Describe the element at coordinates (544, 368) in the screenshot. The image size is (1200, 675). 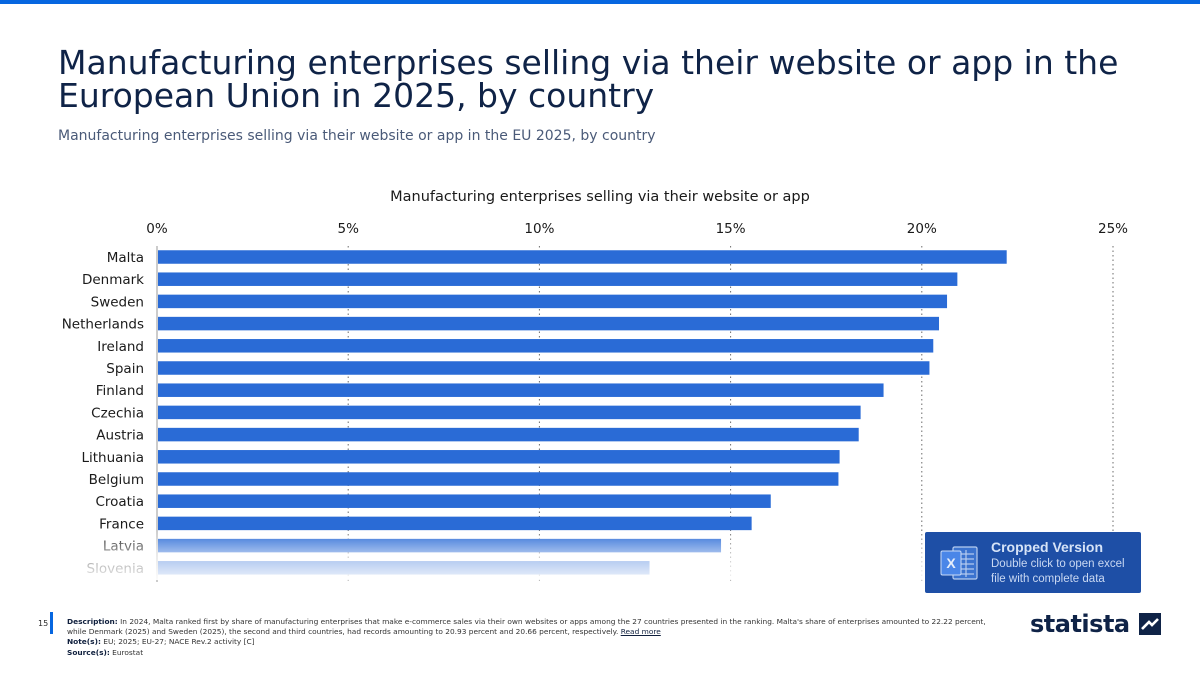
I see `bar-spain` at that location.